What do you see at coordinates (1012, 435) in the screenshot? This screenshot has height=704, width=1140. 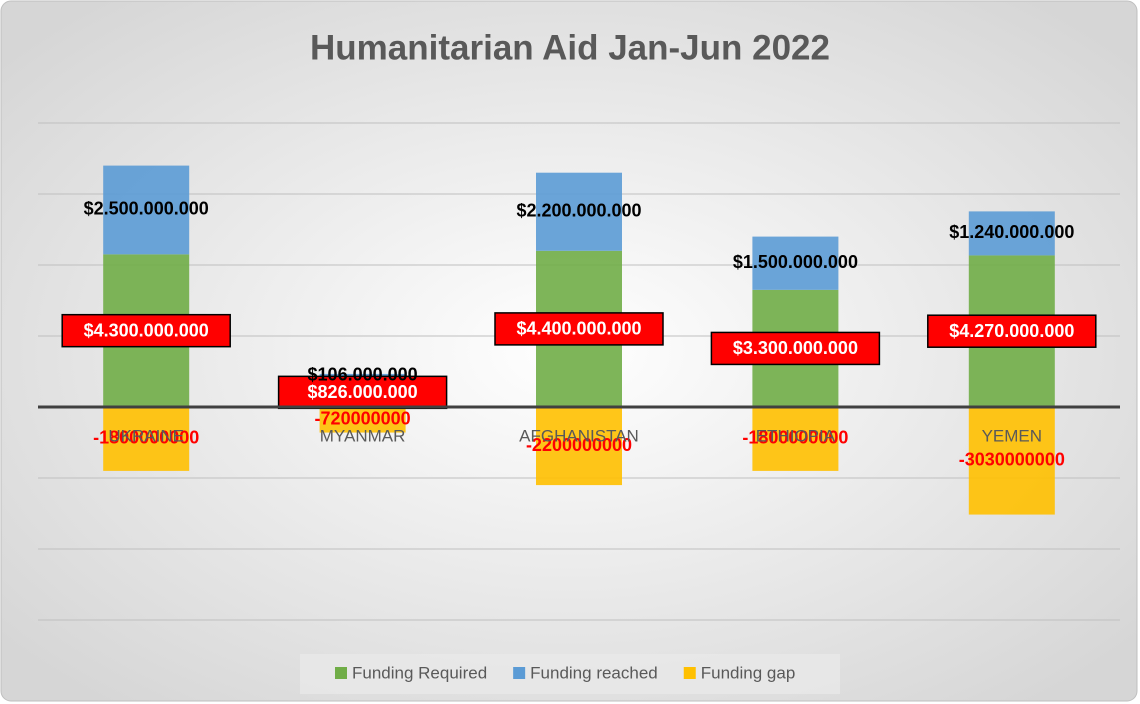 I see `x-tick-label: YEMEN` at bounding box center [1012, 435].